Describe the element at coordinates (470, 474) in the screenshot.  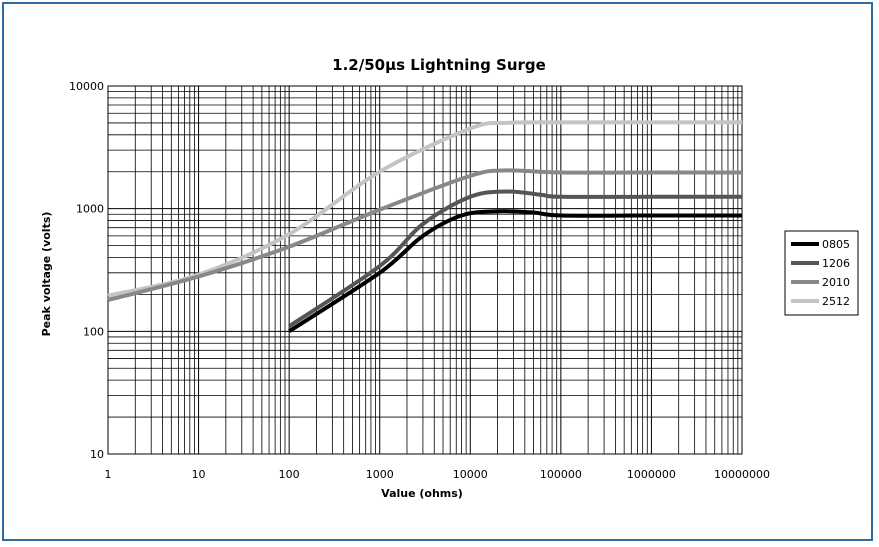
I see `x-tick-label: 10000` at that location.